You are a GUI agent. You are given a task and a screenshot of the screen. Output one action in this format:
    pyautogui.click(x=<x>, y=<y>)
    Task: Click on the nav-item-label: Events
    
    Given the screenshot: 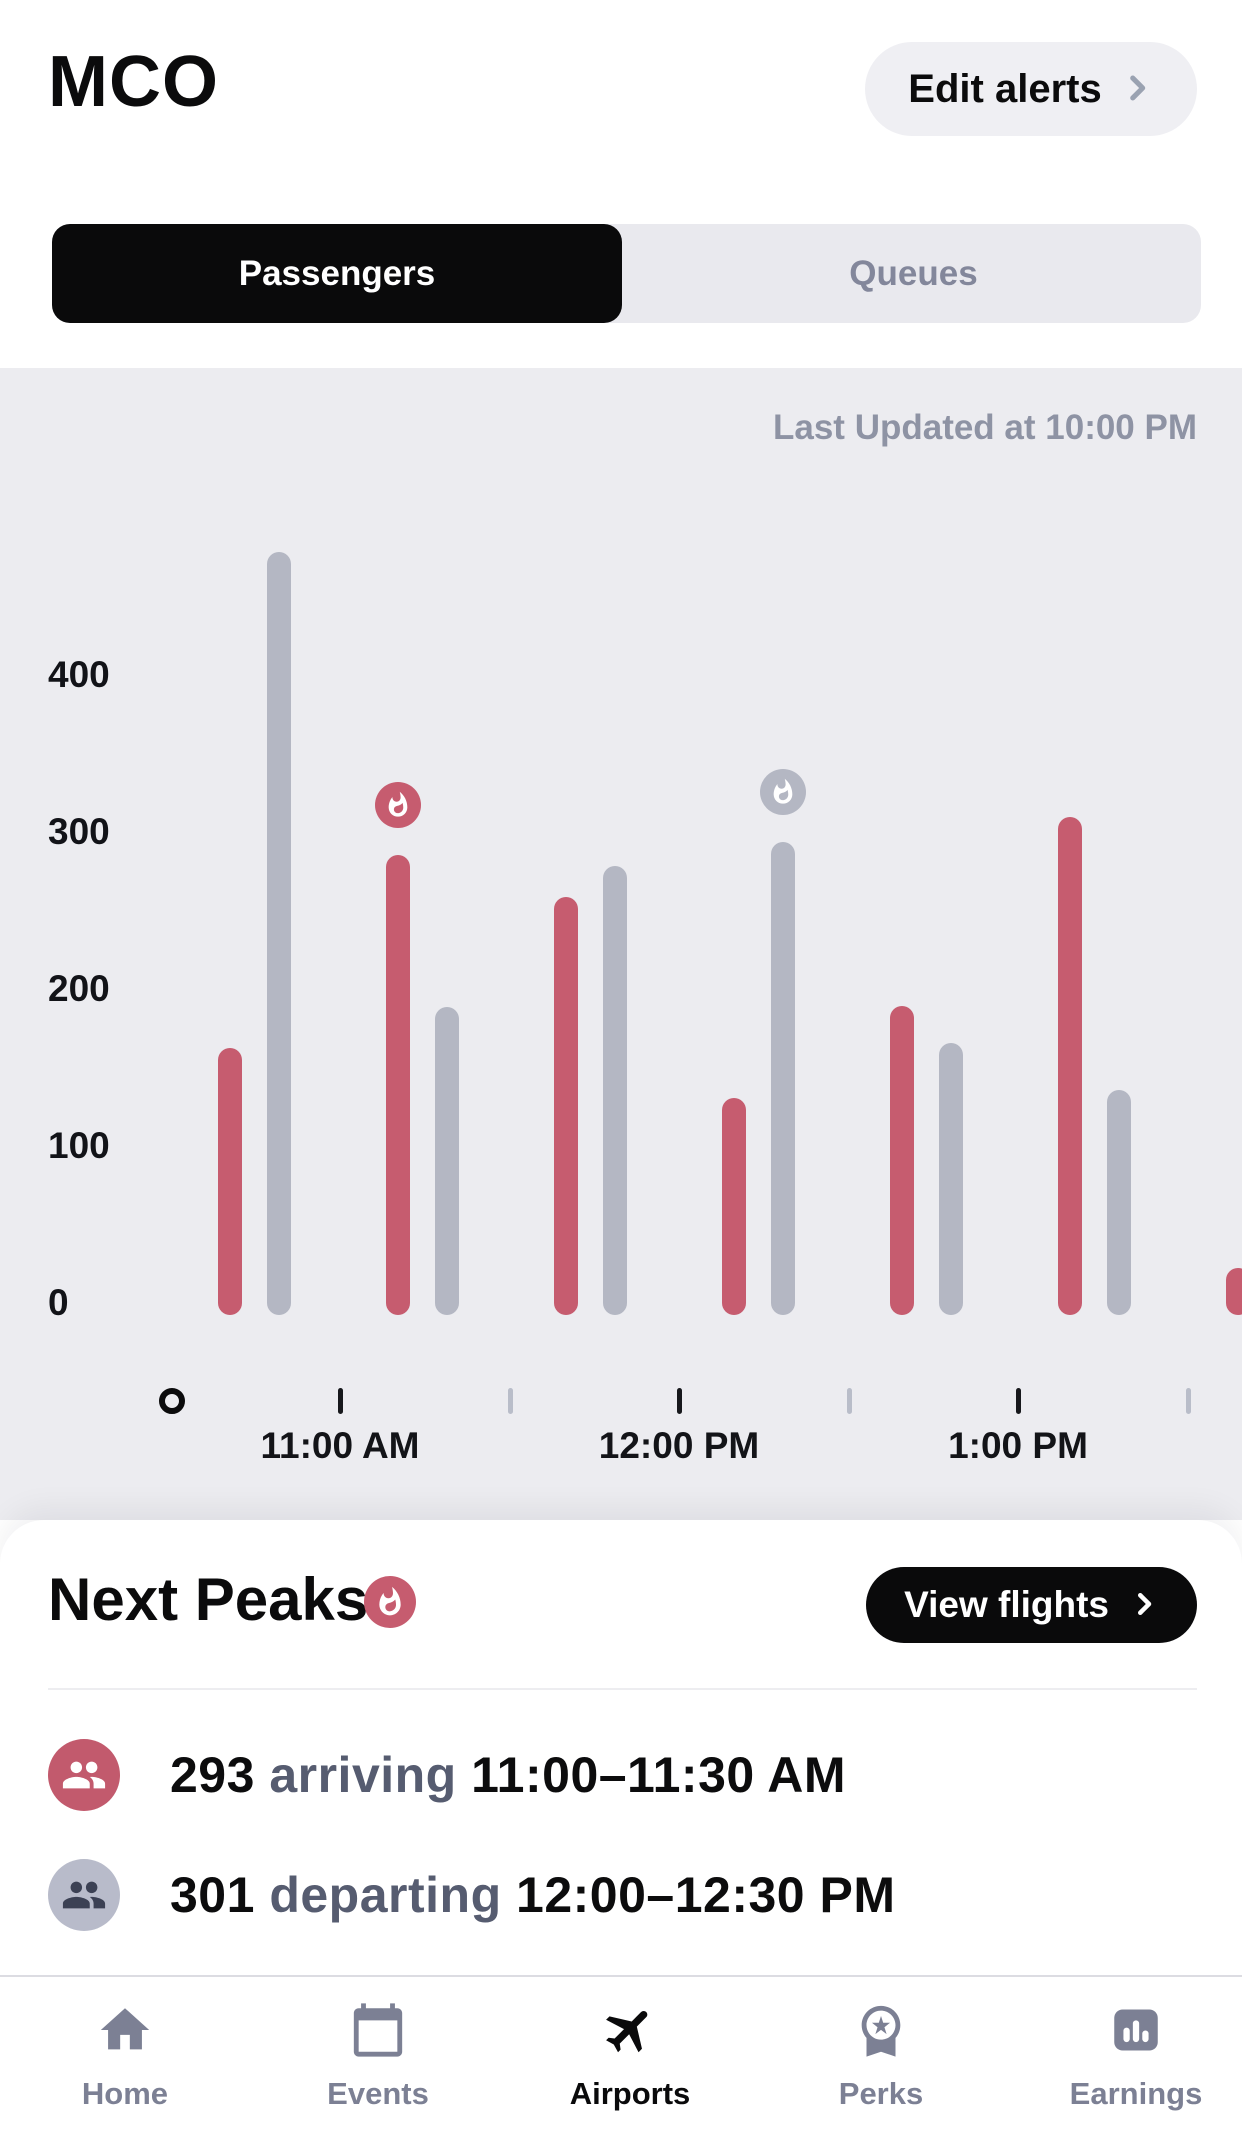 What is the action you would take?
    pyautogui.click(x=378, y=2093)
    